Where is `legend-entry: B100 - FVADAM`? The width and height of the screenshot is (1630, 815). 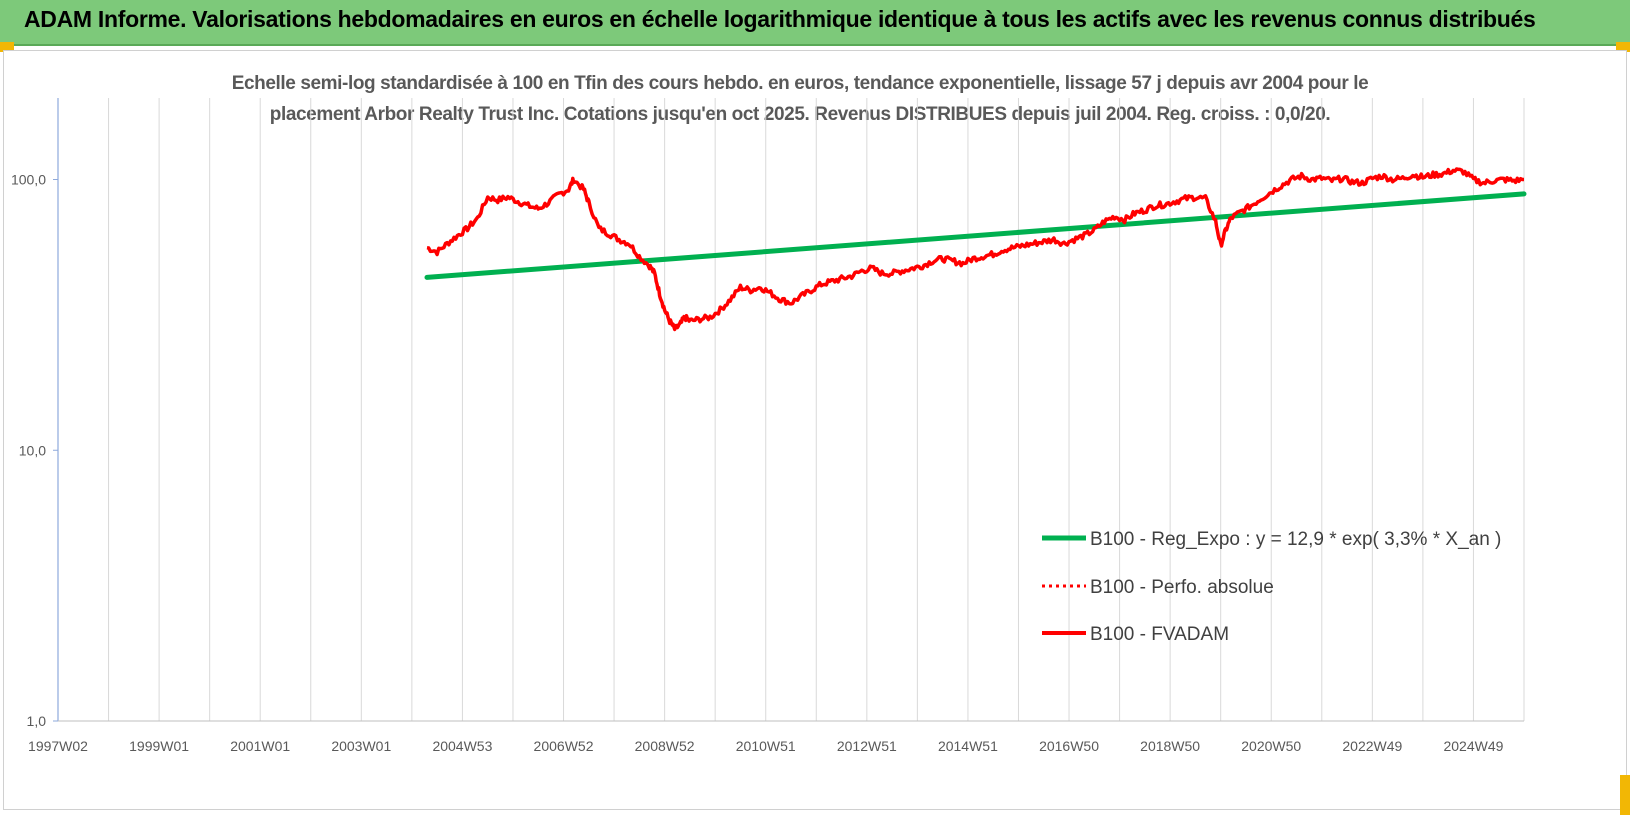
legend-entry: B100 - FVADAM is located at coordinates (1159, 634).